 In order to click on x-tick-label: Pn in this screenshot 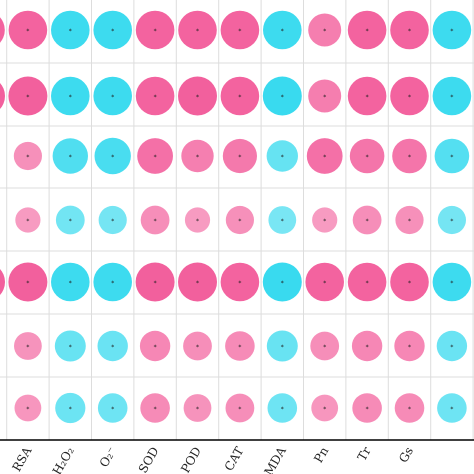, I will do `click(321, 454)`.